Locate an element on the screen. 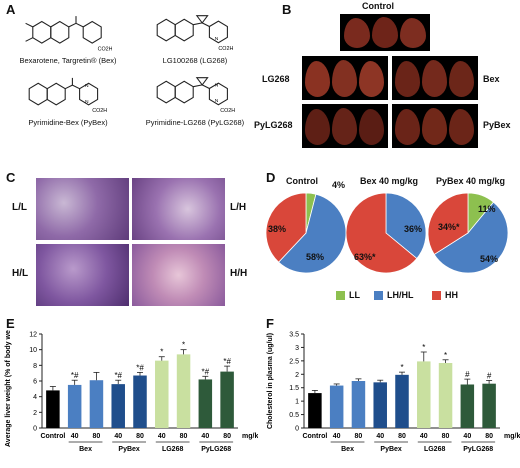  liver-photo-lg268 is located at coordinates (345, 78).